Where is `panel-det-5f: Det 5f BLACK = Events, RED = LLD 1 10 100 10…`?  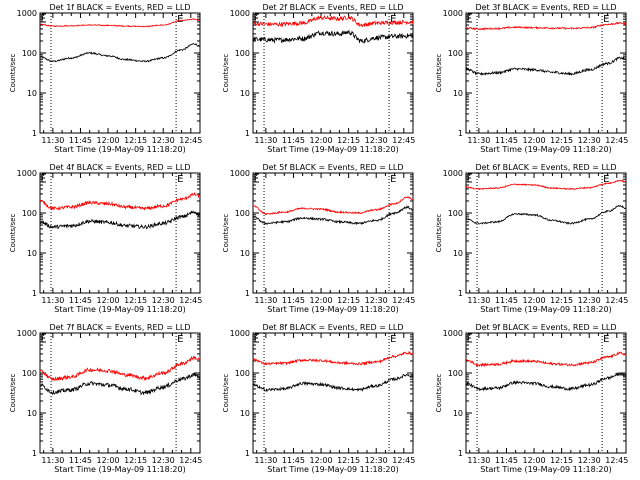
panel-det-5f: Det 5f BLACK = Events, RED = LLD 1 10 100 10… is located at coordinates (318, 238).